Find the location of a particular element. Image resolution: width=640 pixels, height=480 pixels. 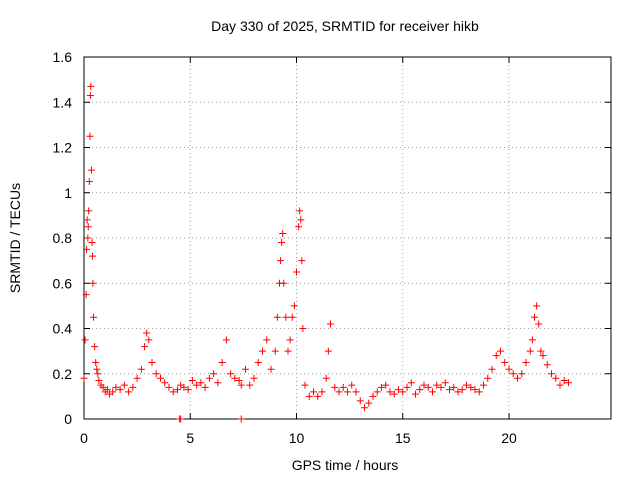

y-tick-label: 0.4 is located at coordinates (63, 329).